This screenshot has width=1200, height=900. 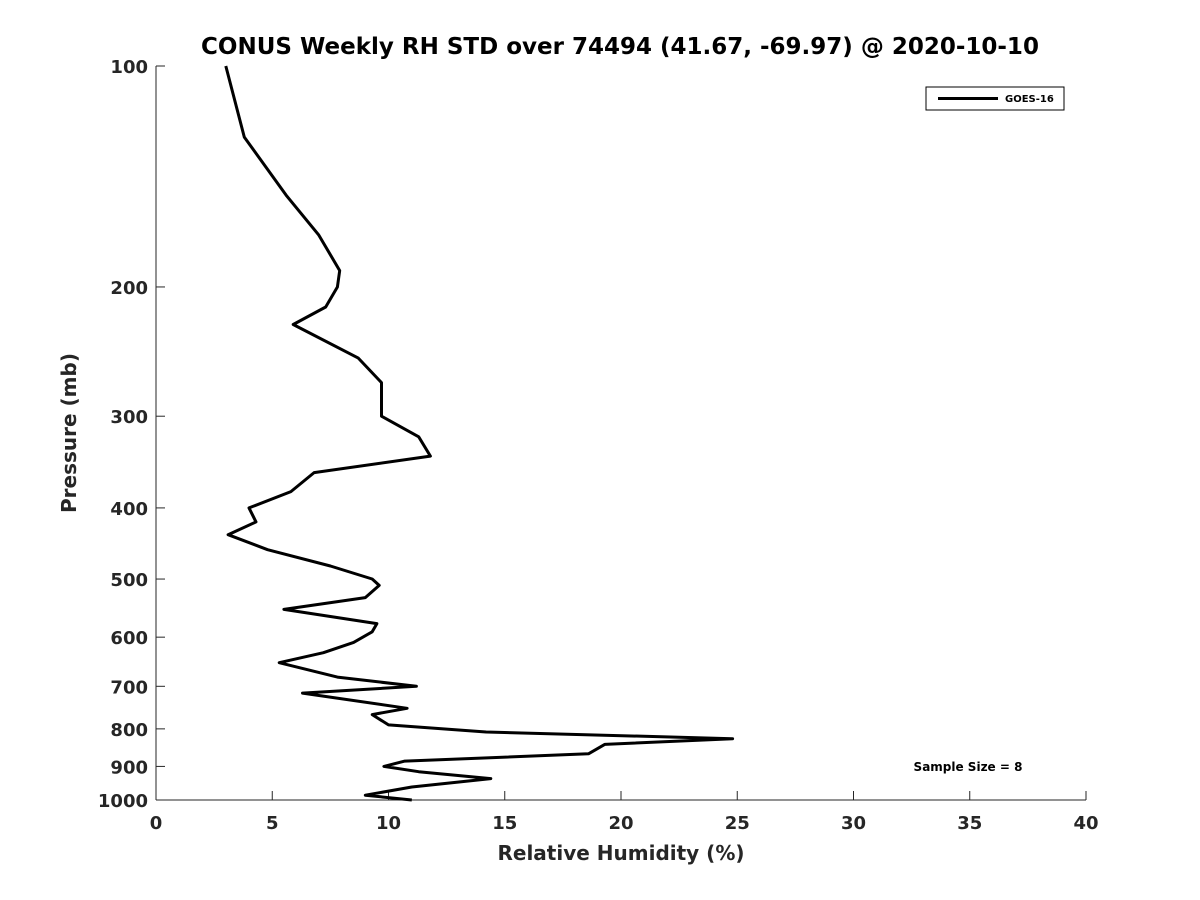 I want to click on x-tick-label: 0, so click(x=156, y=823).